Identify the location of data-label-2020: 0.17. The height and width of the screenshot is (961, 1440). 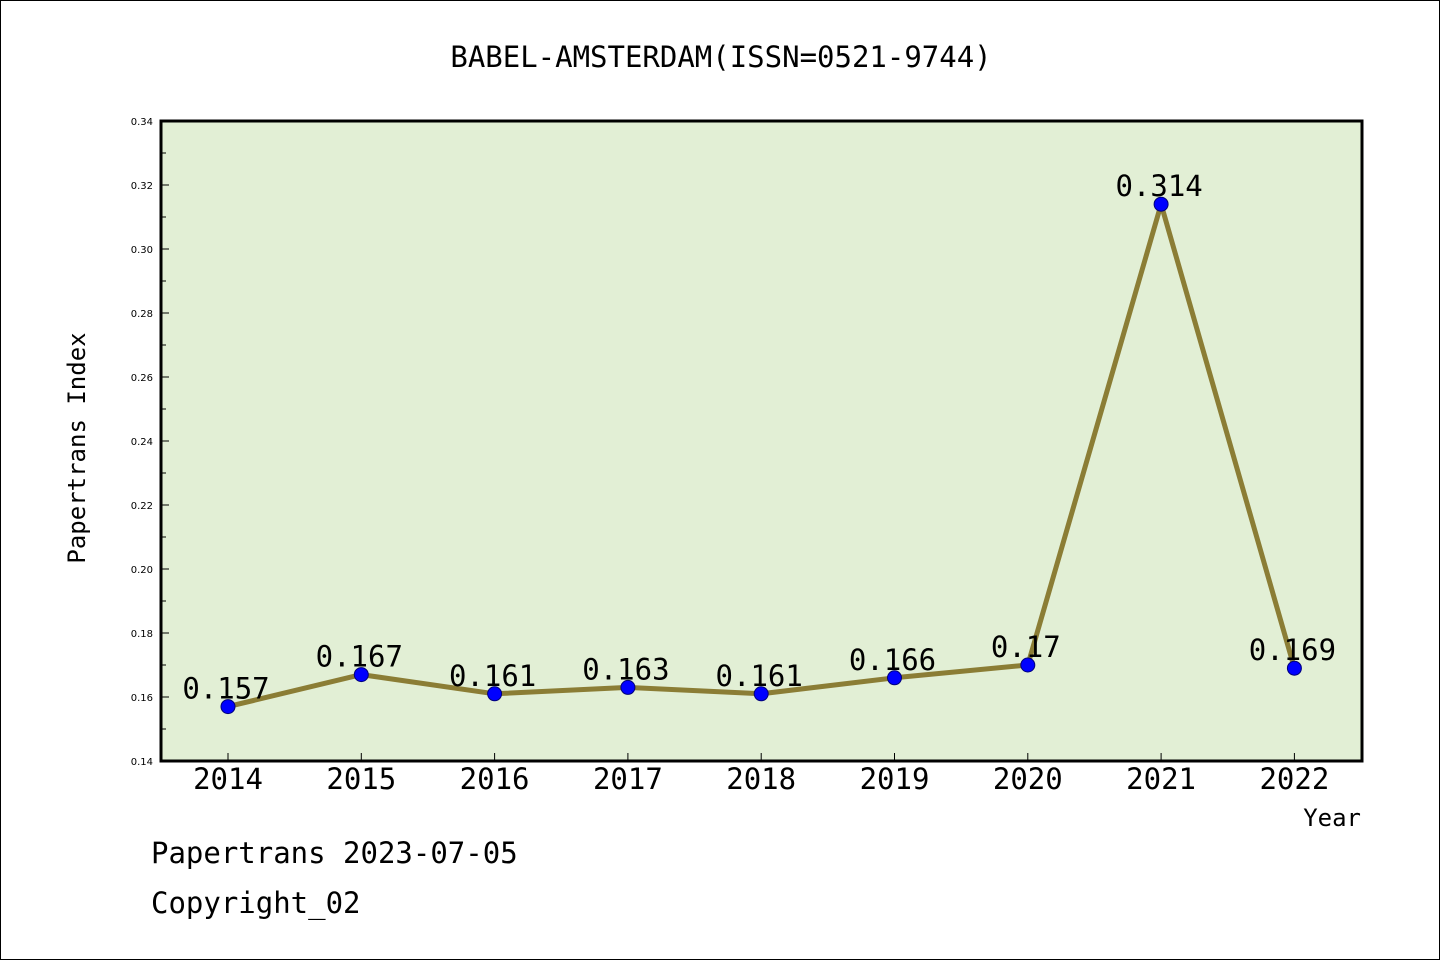
(1026, 647).